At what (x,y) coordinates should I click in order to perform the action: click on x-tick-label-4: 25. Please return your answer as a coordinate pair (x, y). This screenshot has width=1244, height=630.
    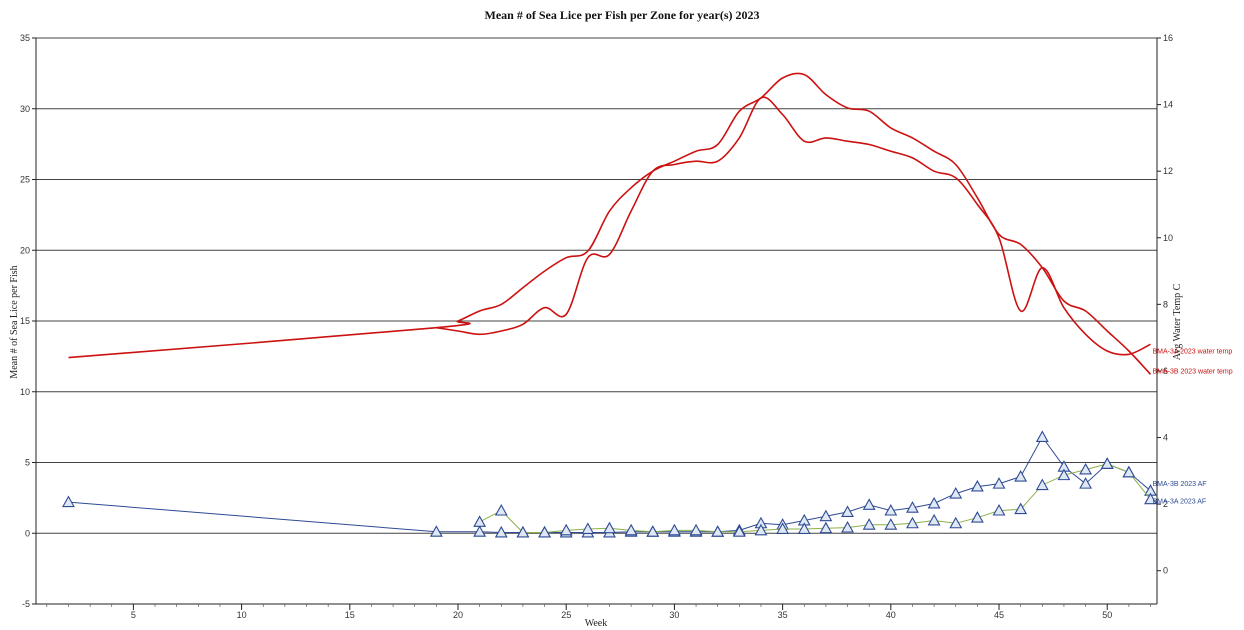
    Looking at the image, I should click on (566, 615).